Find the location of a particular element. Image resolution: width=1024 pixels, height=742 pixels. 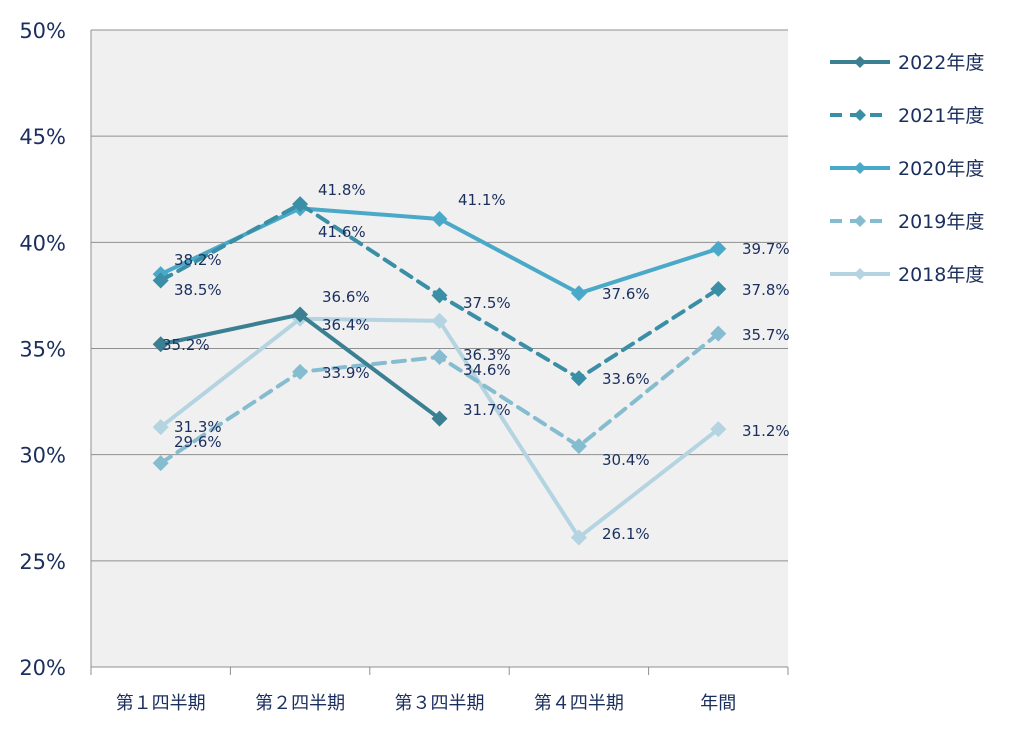

data-label: 31.3% is located at coordinates (198, 427).